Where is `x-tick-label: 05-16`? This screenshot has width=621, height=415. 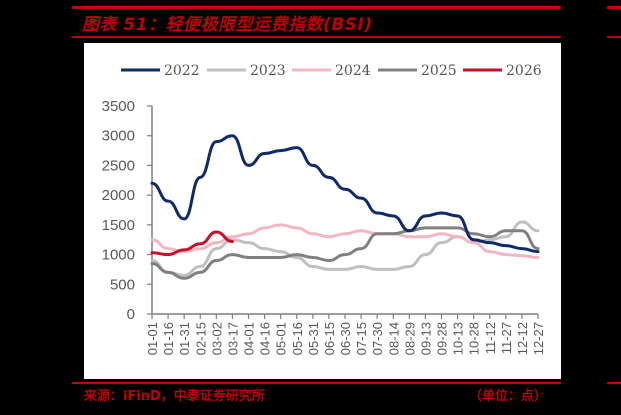 x-tick-label: 05-16 is located at coordinates (297, 338).